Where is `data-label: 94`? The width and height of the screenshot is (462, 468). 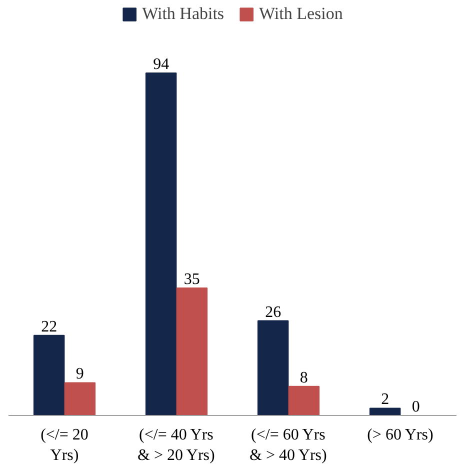 data-label: 94 is located at coordinates (161, 64).